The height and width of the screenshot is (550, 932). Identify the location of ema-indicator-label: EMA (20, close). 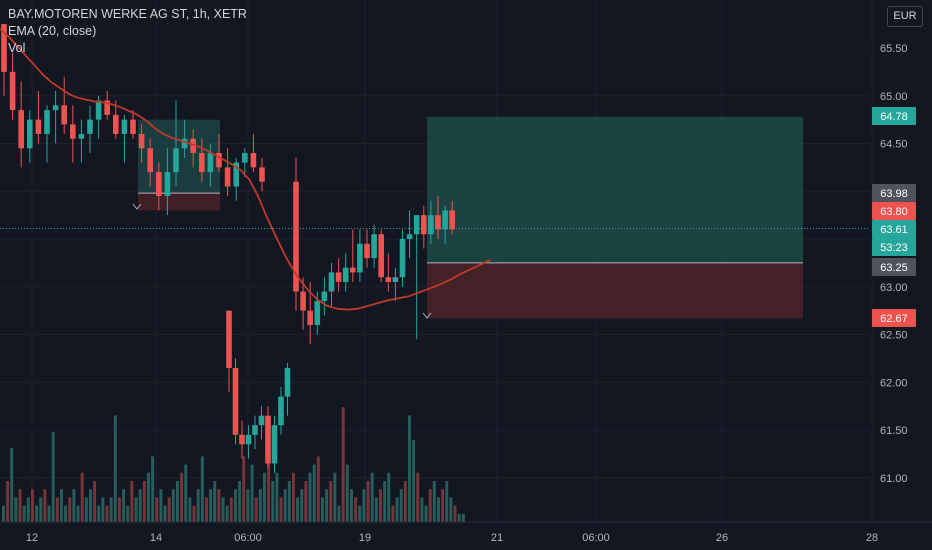
(52, 31).